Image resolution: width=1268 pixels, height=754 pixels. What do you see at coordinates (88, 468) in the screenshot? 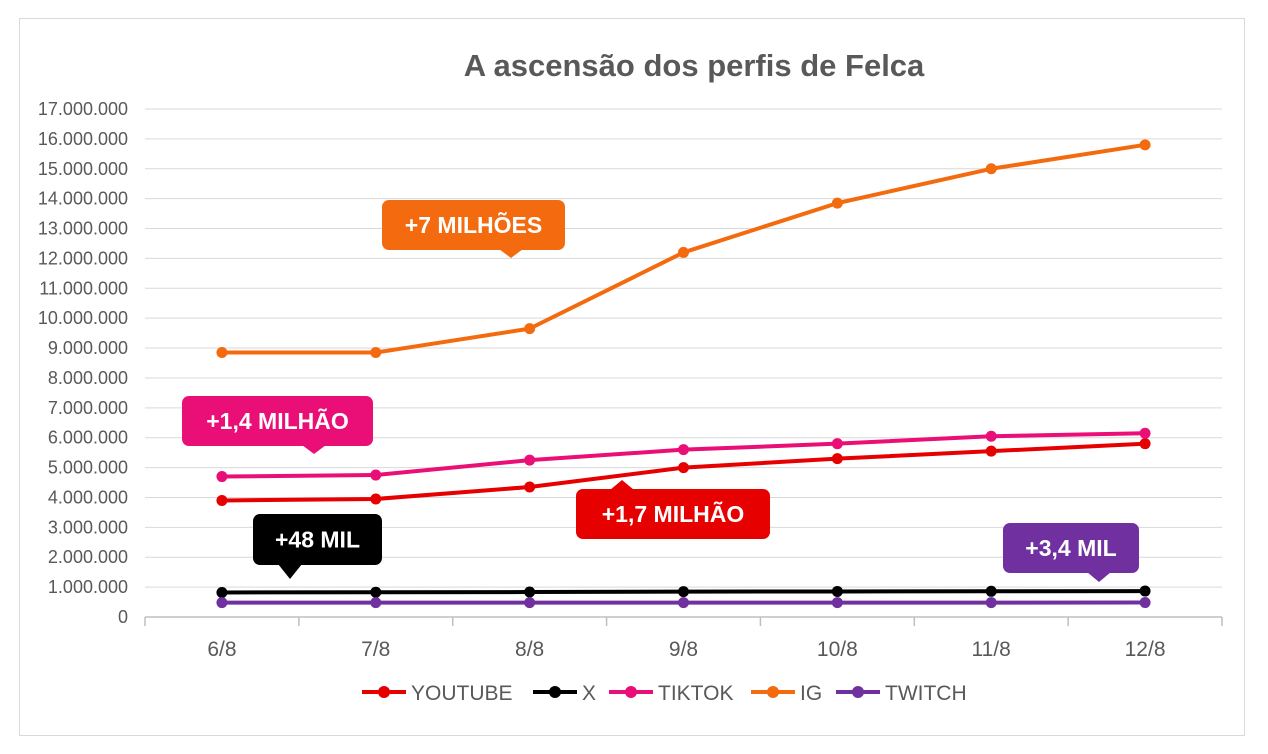
I see `y-tick-label: 5.000.000` at bounding box center [88, 468].